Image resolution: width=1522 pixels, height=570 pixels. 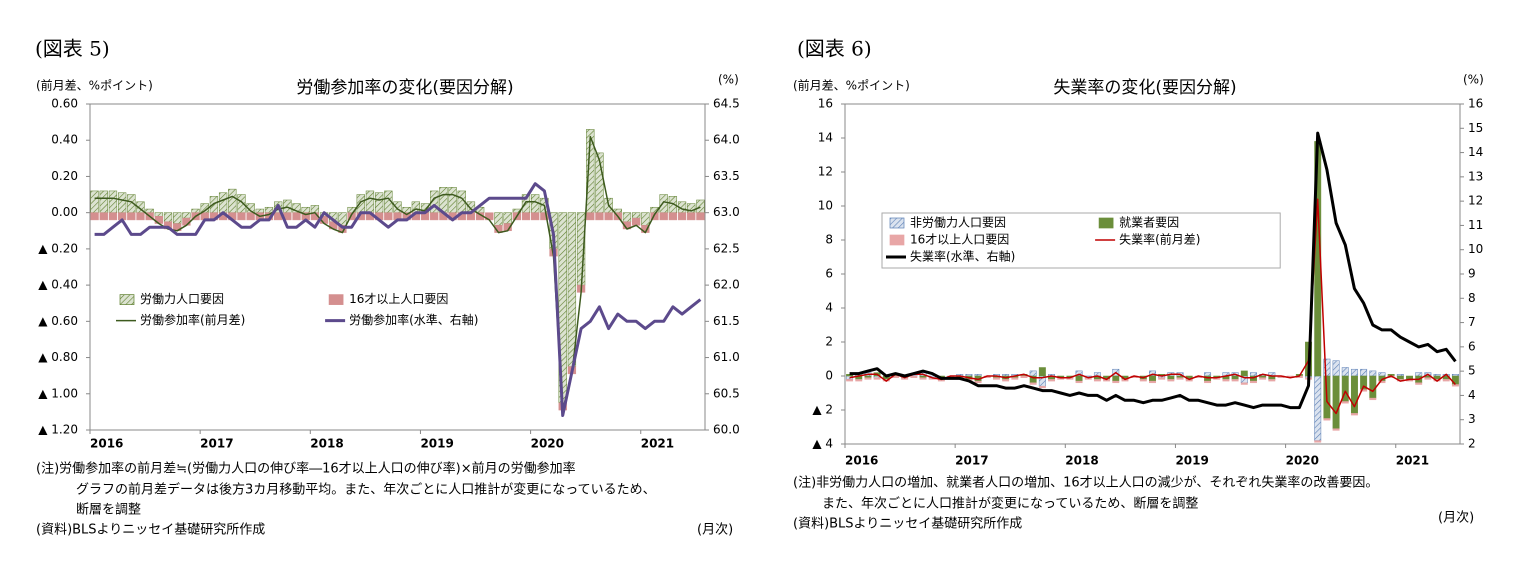 What do you see at coordinates (1475, 176) in the screenshot?
I see `y2-tick-label: 13` at bounding box center [1475, 176].